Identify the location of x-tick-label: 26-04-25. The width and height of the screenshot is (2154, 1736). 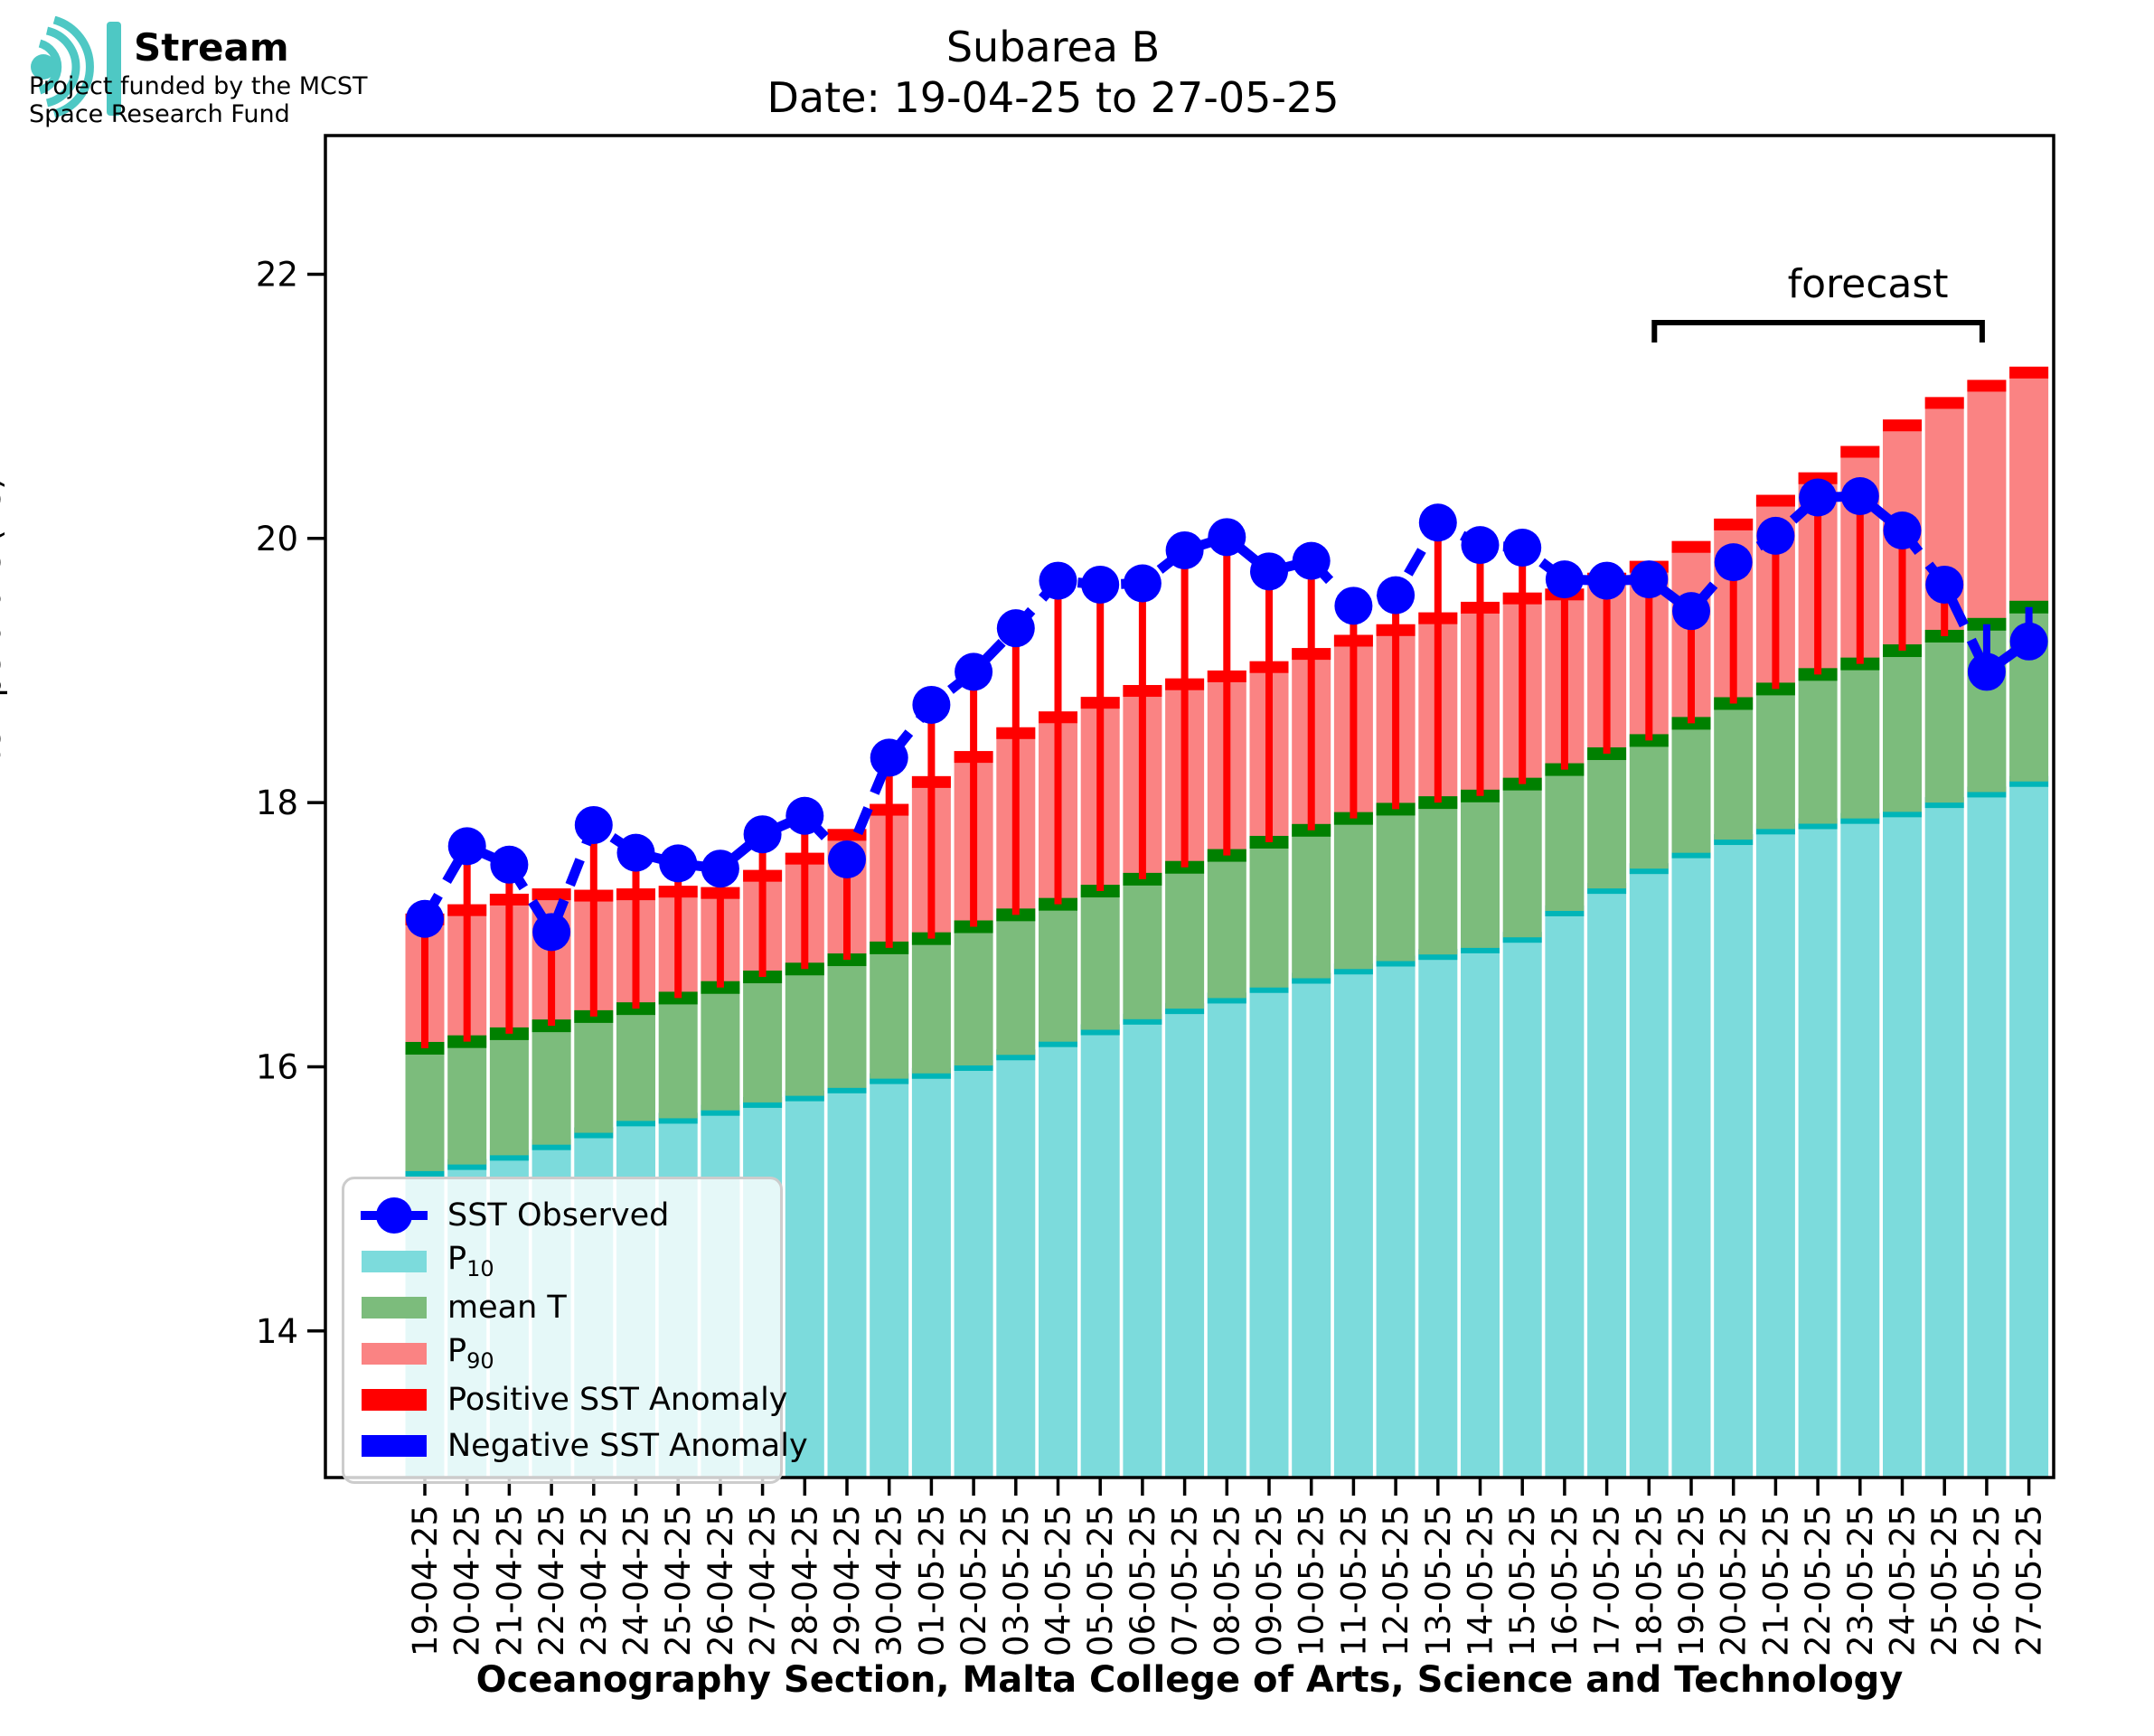
(720, 1580).